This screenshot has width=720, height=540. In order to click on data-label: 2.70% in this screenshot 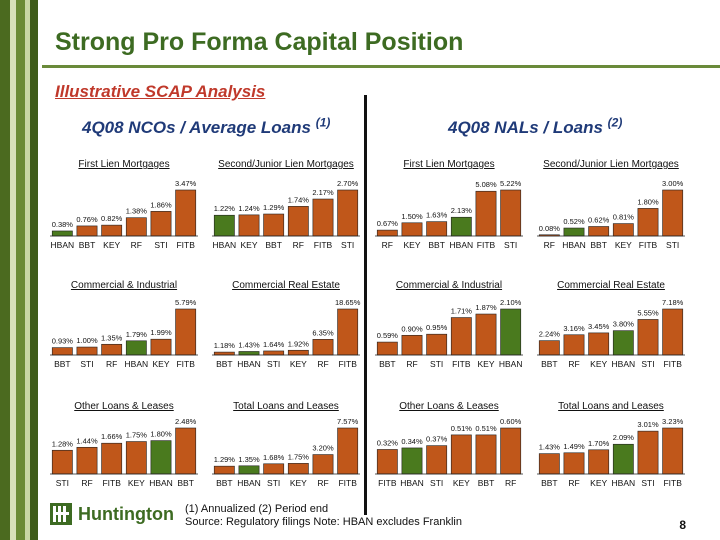, I will do `click(348, 183)`.